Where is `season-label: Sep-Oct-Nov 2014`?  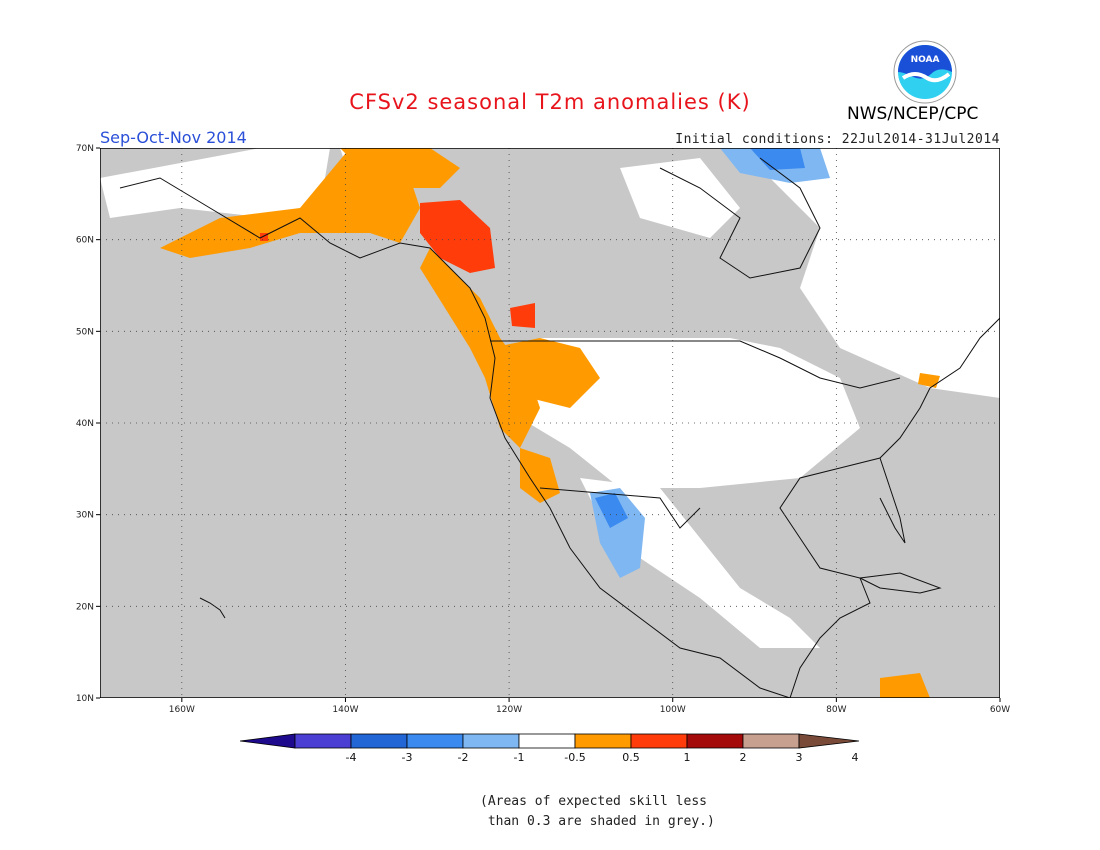
season-label: Sep-Oct-Nov 2014 is located at coordinates (173, 137).